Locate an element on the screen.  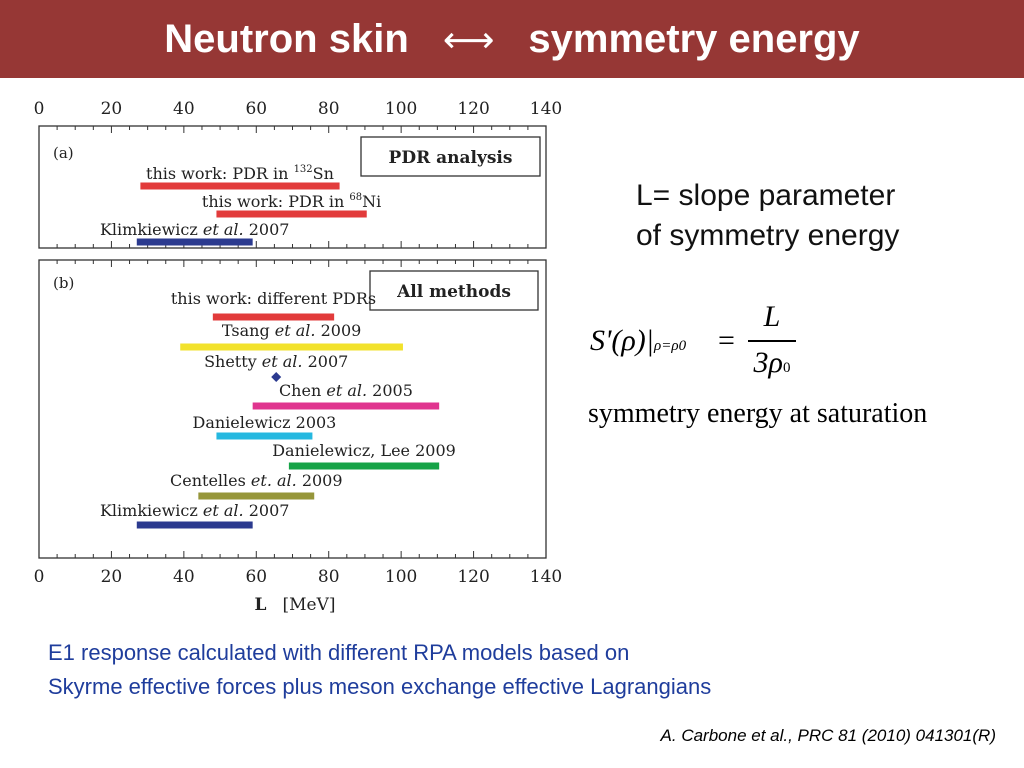
panel-label: (b) is located at coordinates (63, 283).